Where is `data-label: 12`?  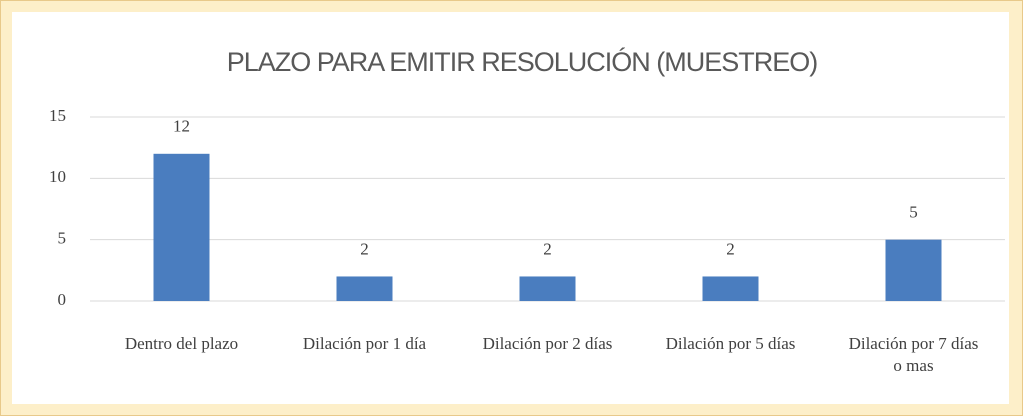 data-label: 12 is located at coordinates (181, 126).